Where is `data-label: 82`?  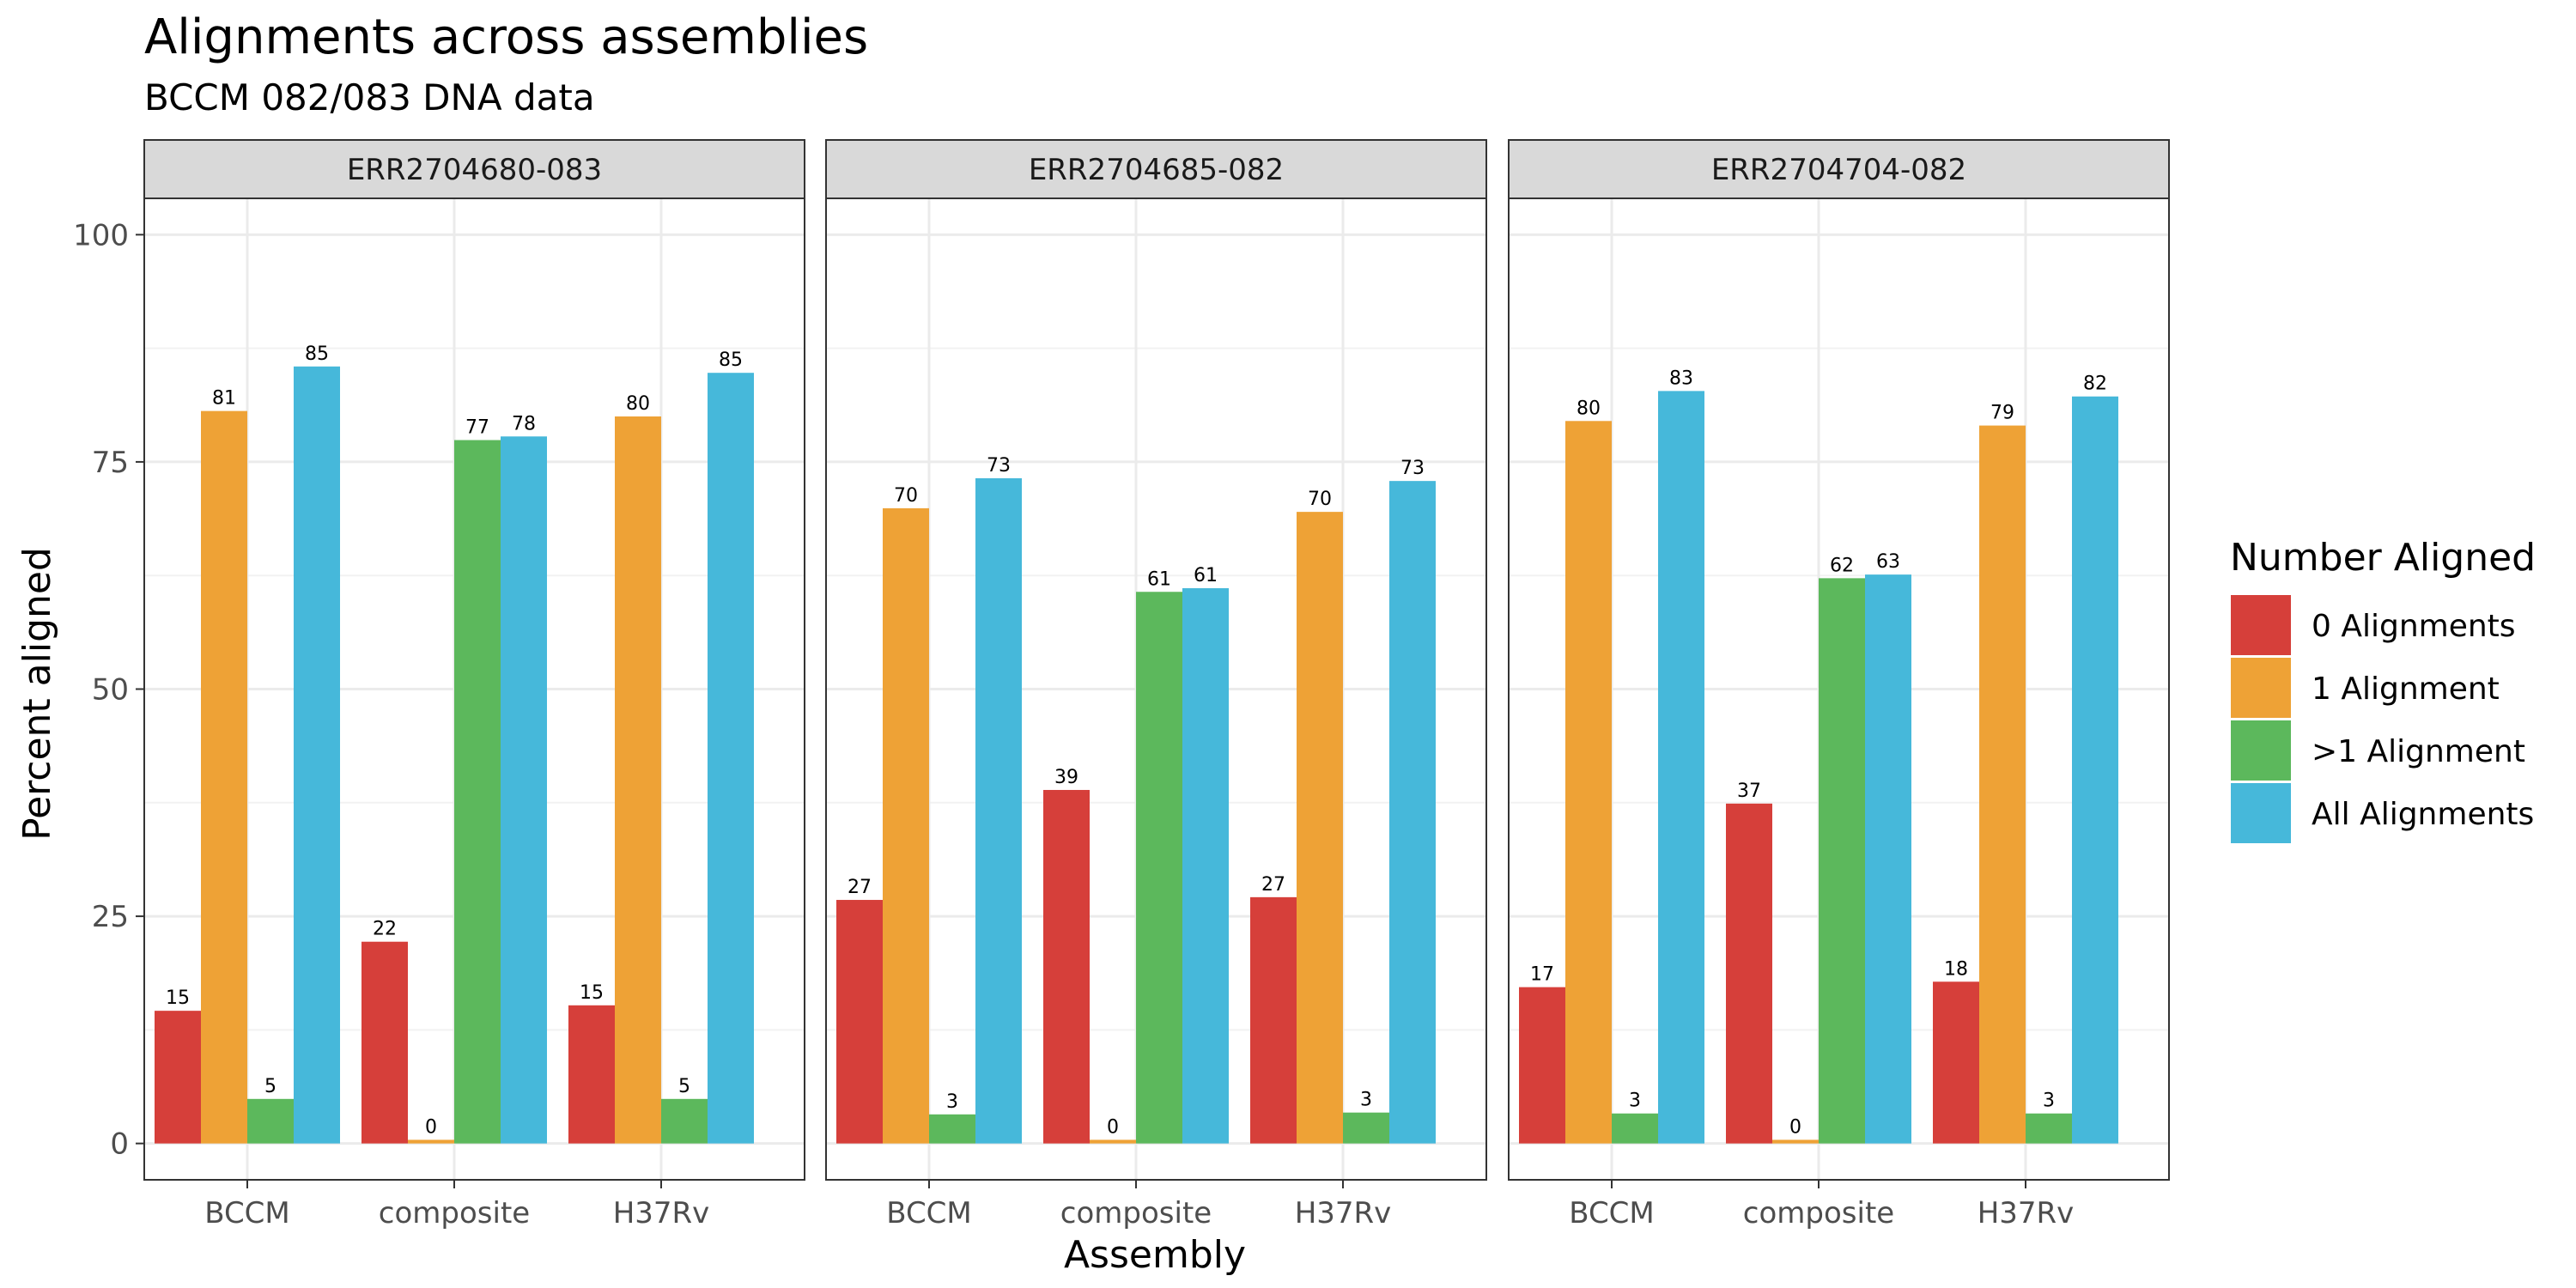 data-label: 82 is located at coordinates (2095, 385).